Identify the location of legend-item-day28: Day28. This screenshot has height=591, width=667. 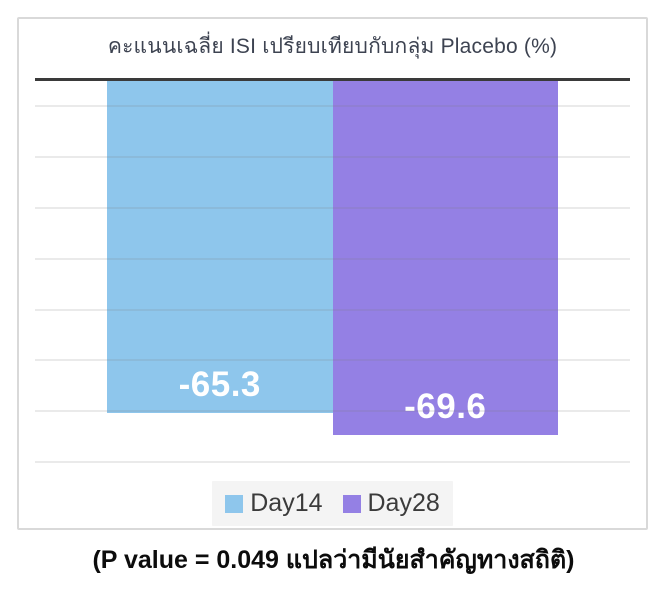
(391, 503).